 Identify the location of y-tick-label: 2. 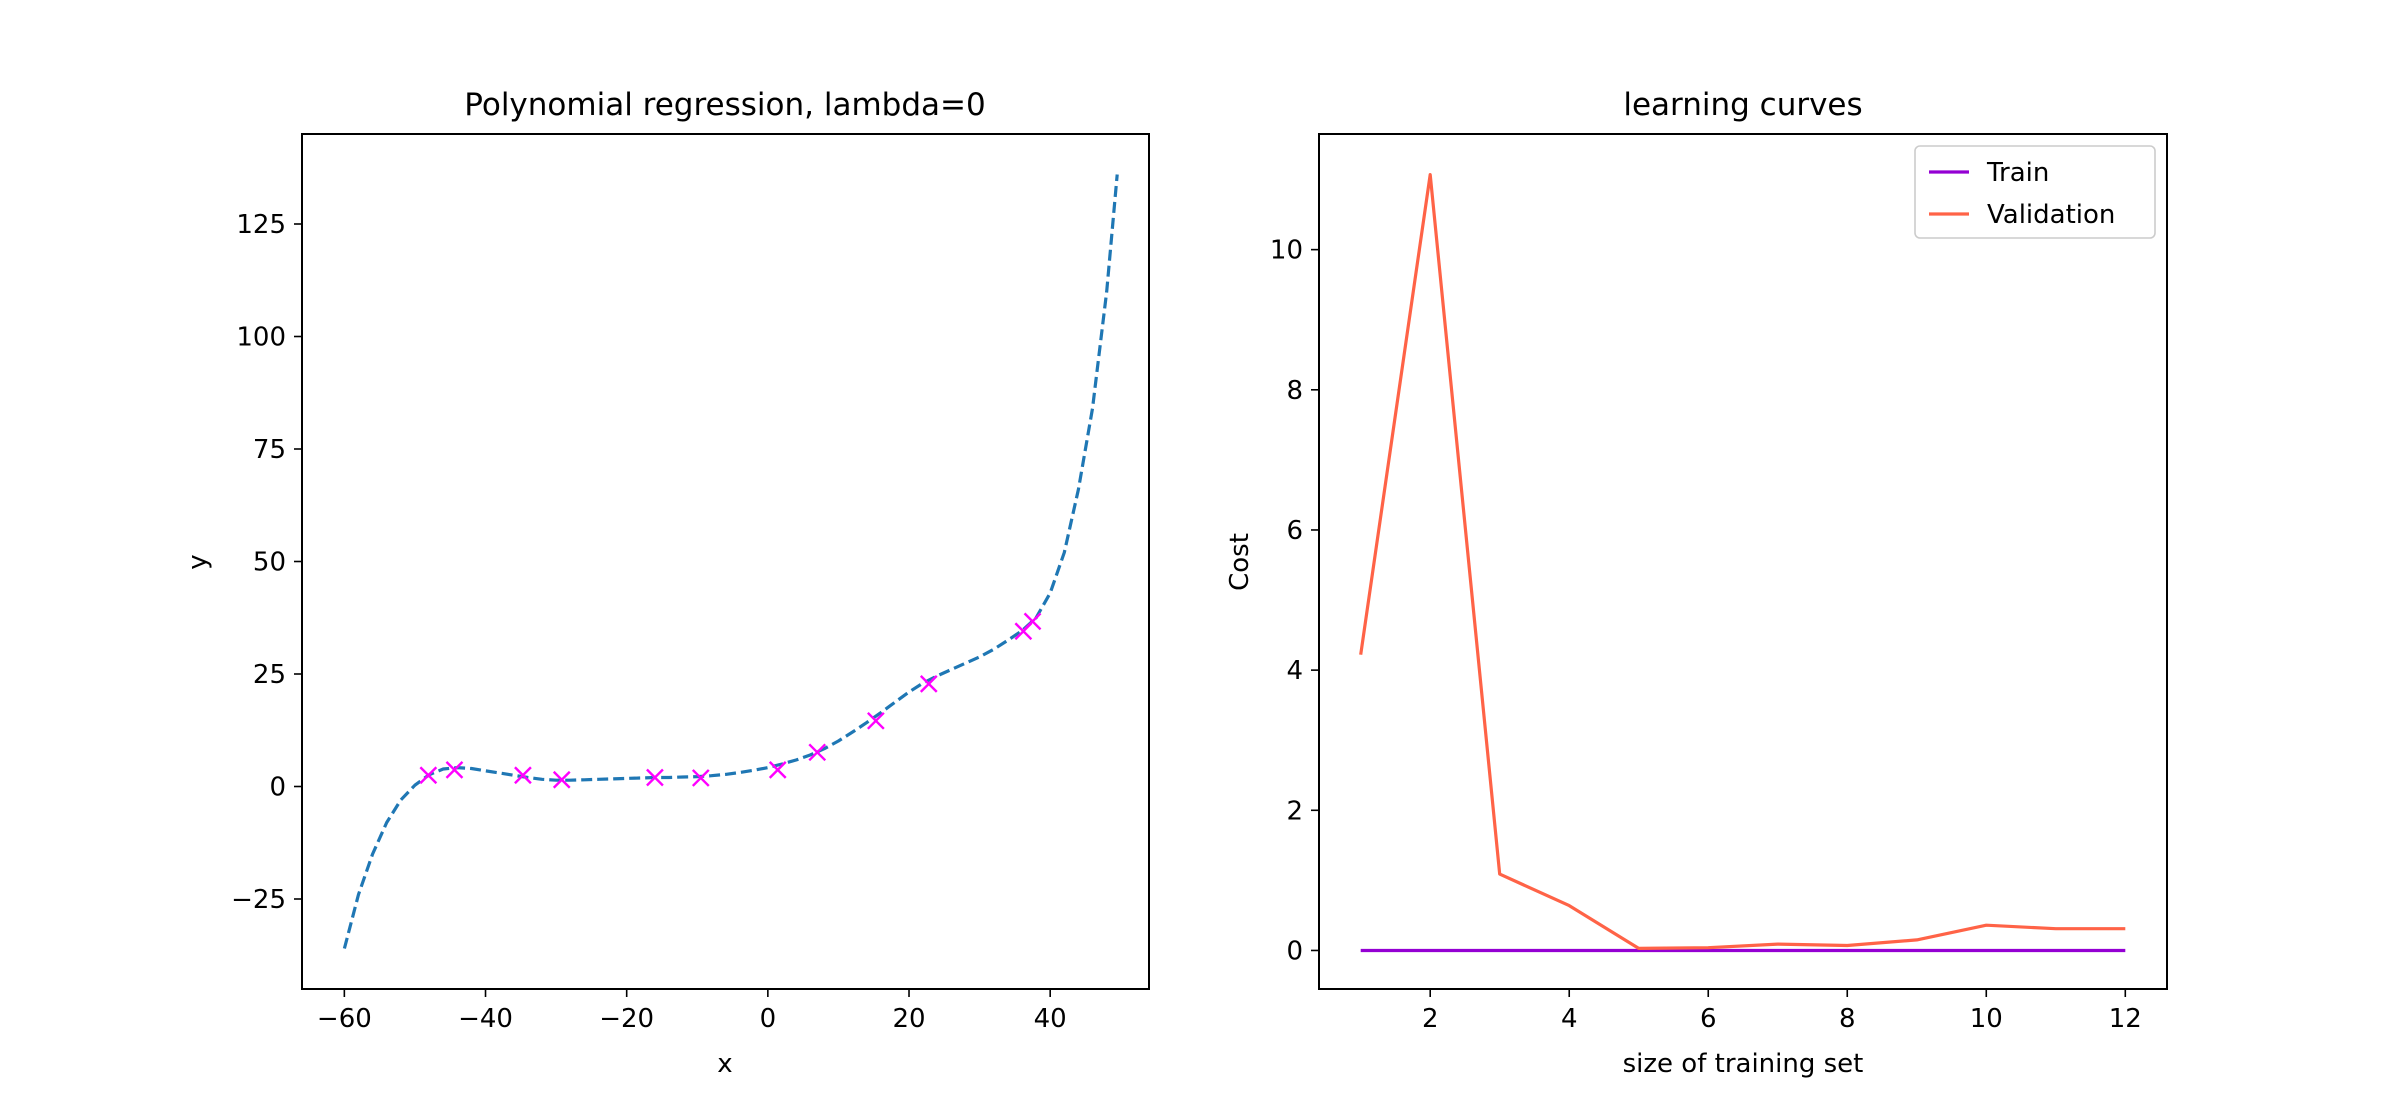
(1294, 811).